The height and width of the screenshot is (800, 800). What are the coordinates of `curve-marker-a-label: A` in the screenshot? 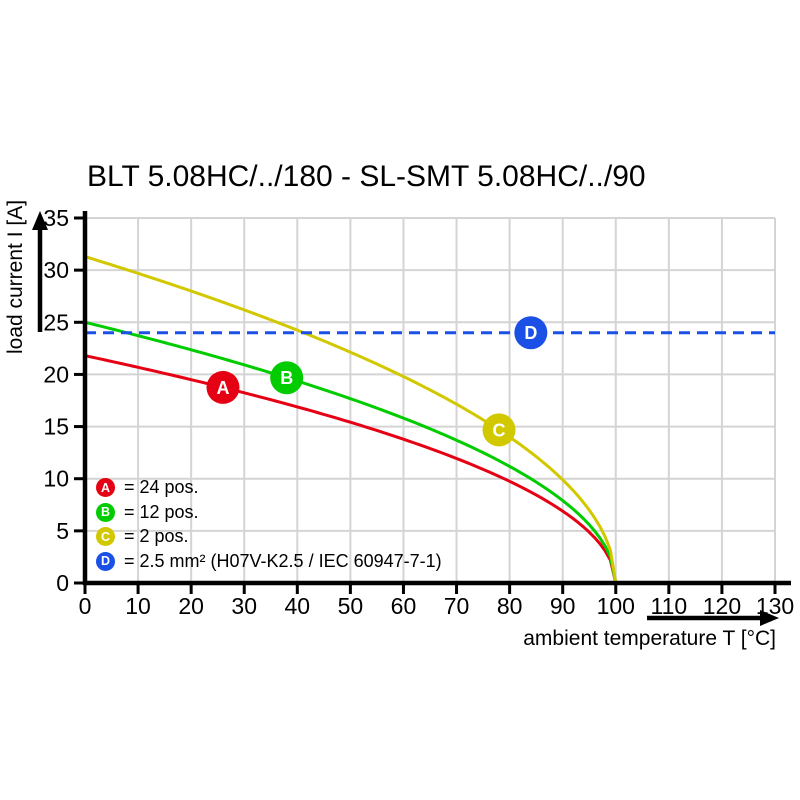 It's located at (223, 388).